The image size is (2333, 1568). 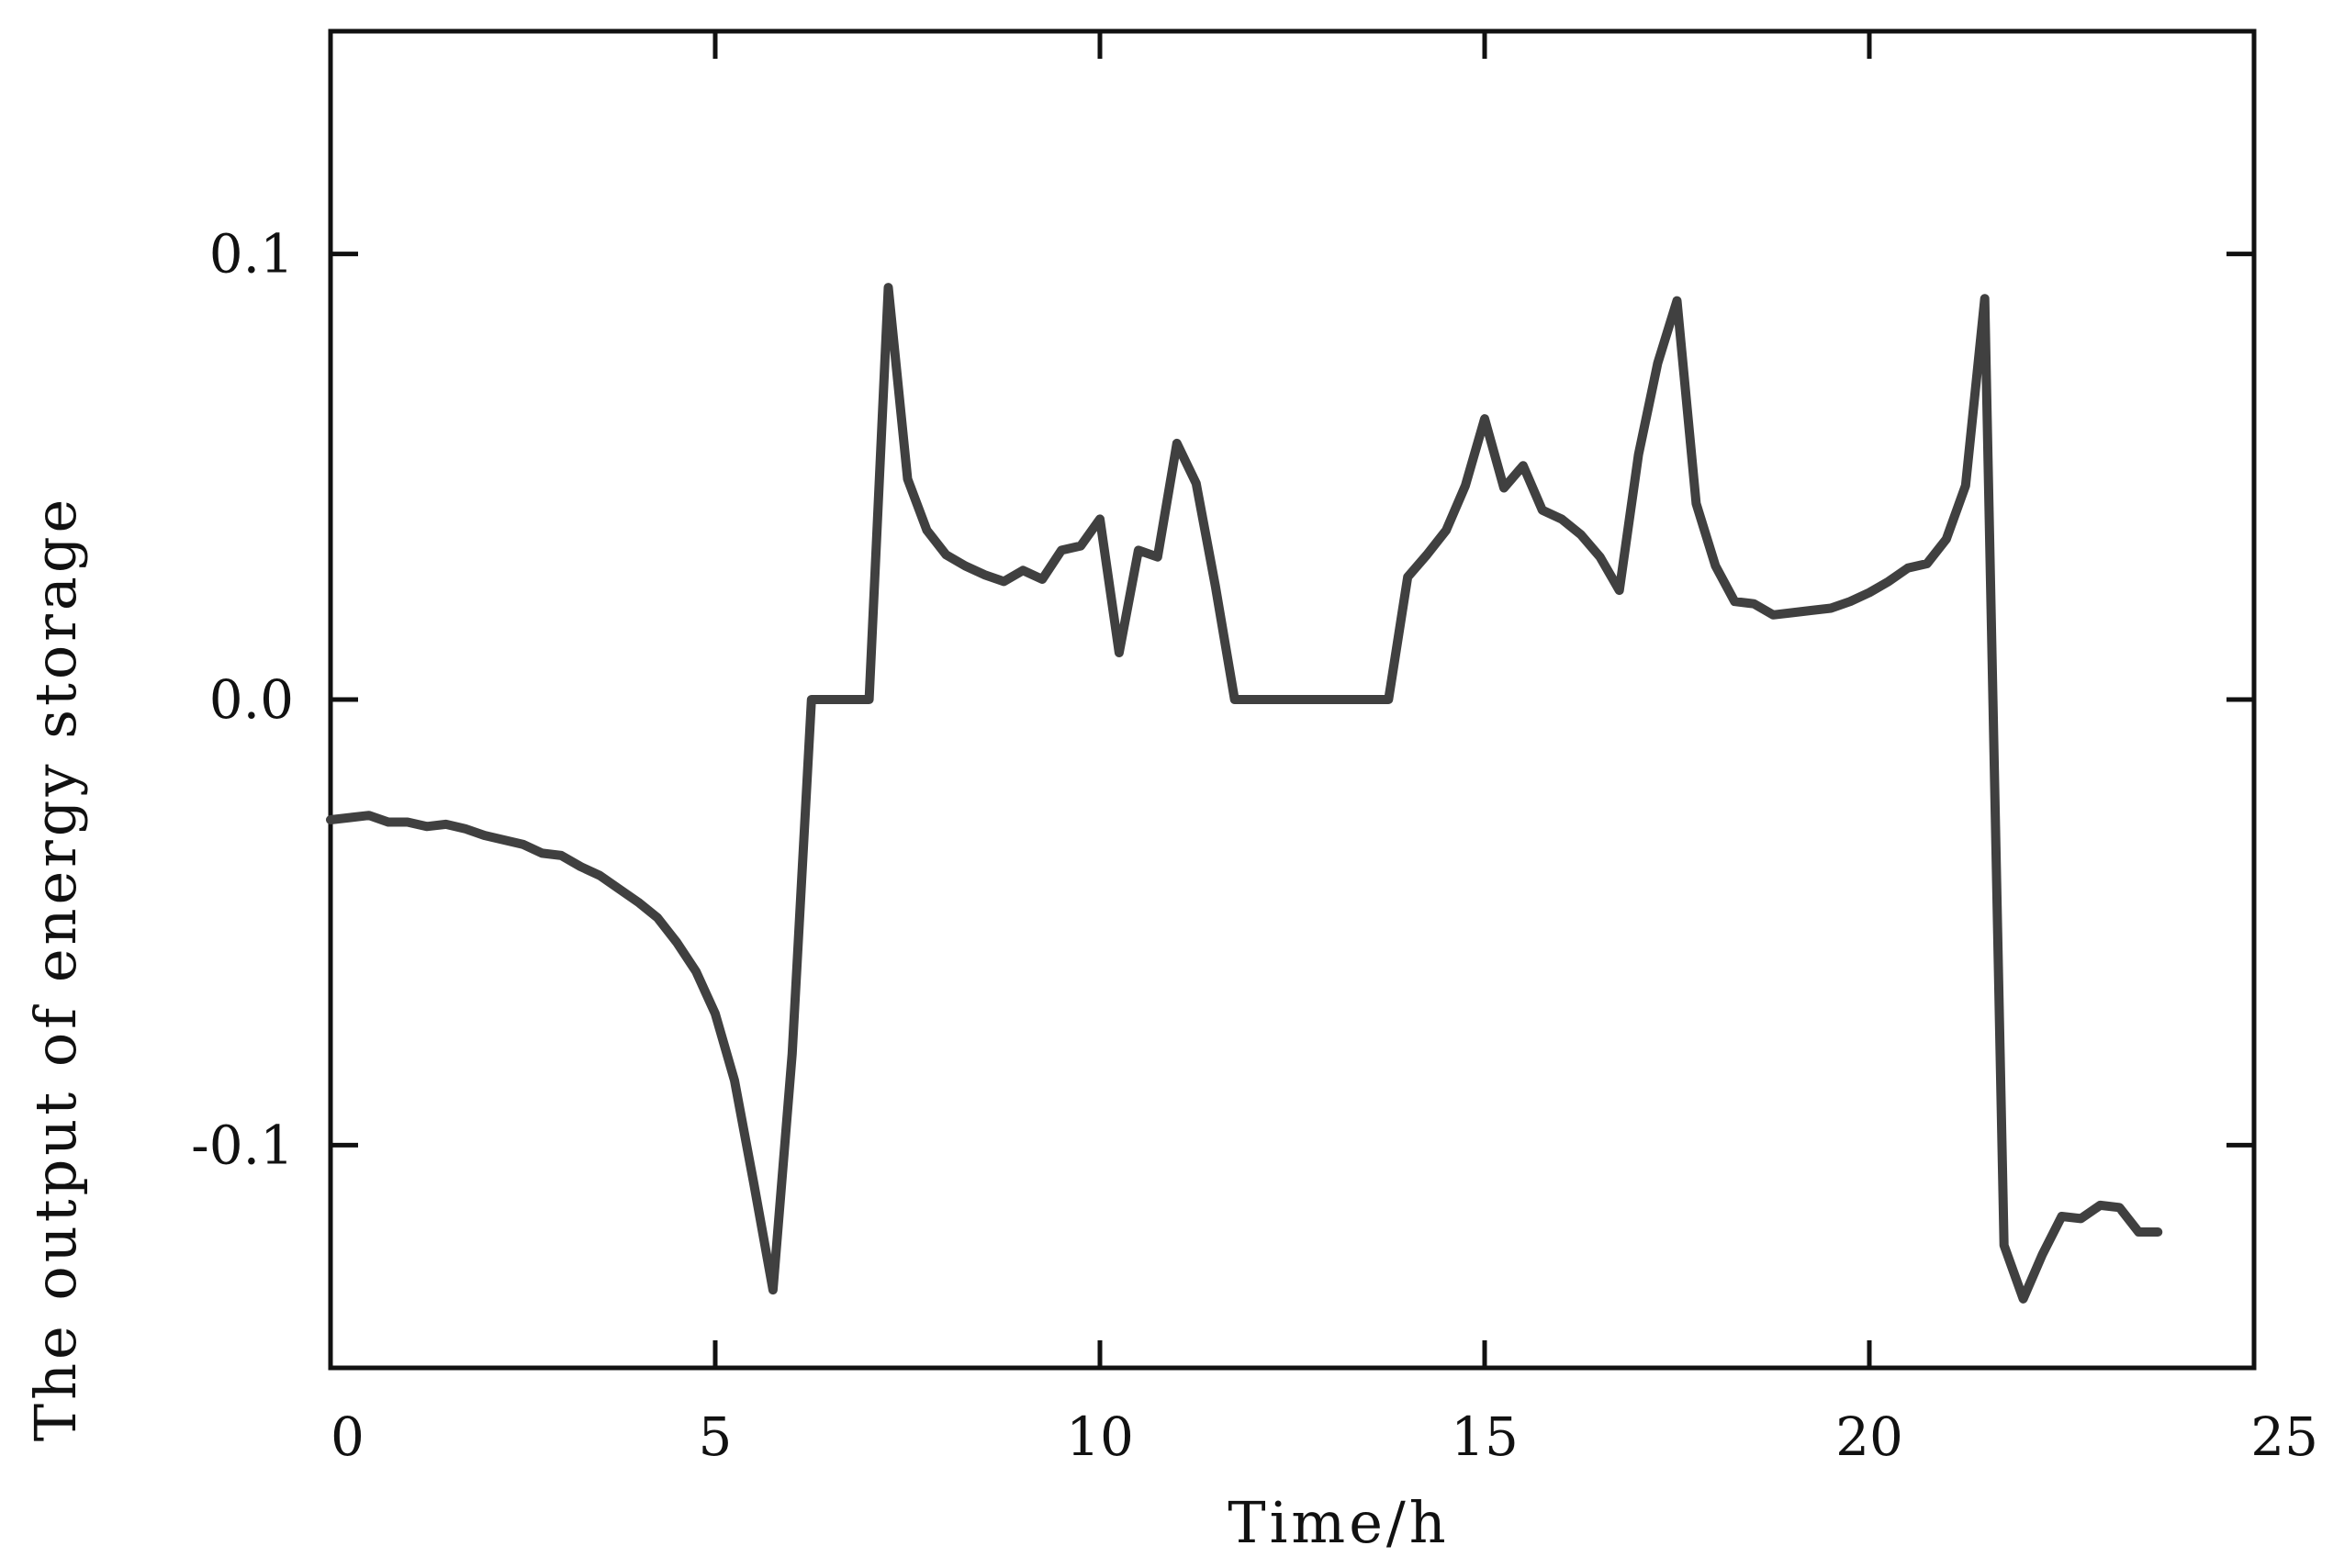 I want to click on x-axis-label: Time/h, so click(x=1338, y=1522).